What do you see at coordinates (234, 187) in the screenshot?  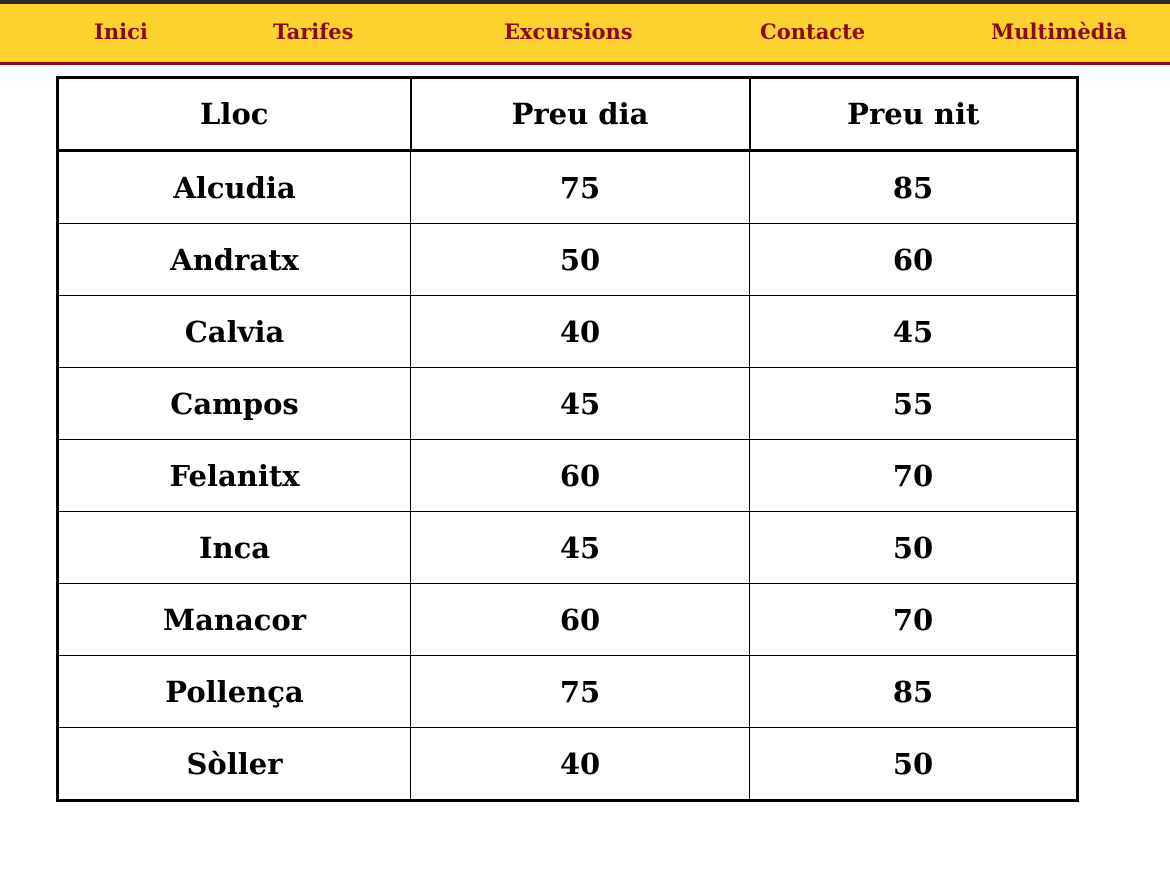 I see `cell-lloc: Alcudia` at bounding box center [234, 187].